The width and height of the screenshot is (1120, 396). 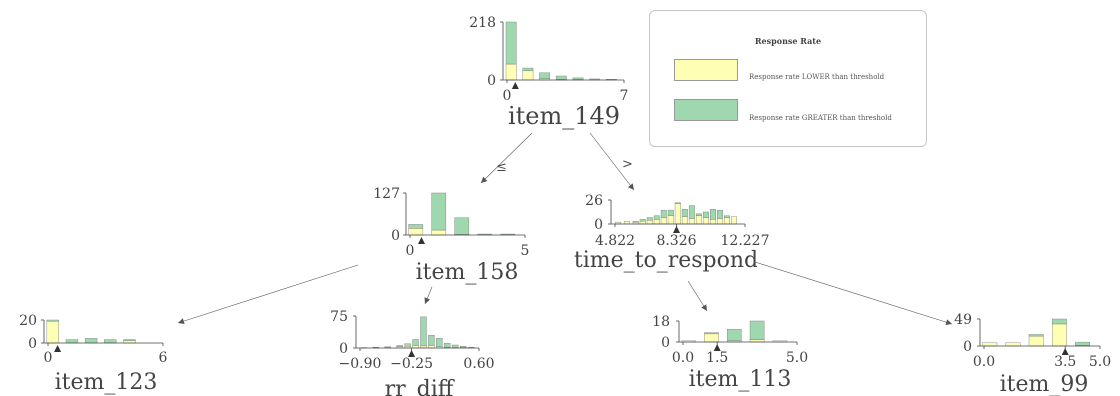 I want to click on legend-swatch-lower, so click(x=706, y=70).